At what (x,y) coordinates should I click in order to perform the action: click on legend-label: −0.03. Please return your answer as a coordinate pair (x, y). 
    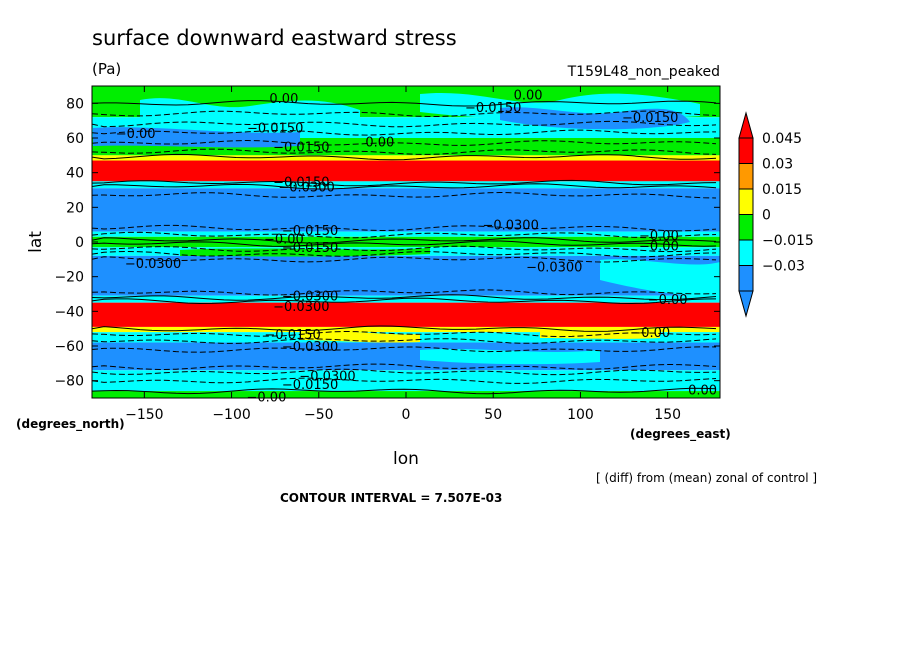
    Looking at the image, I should click on (783, 267).